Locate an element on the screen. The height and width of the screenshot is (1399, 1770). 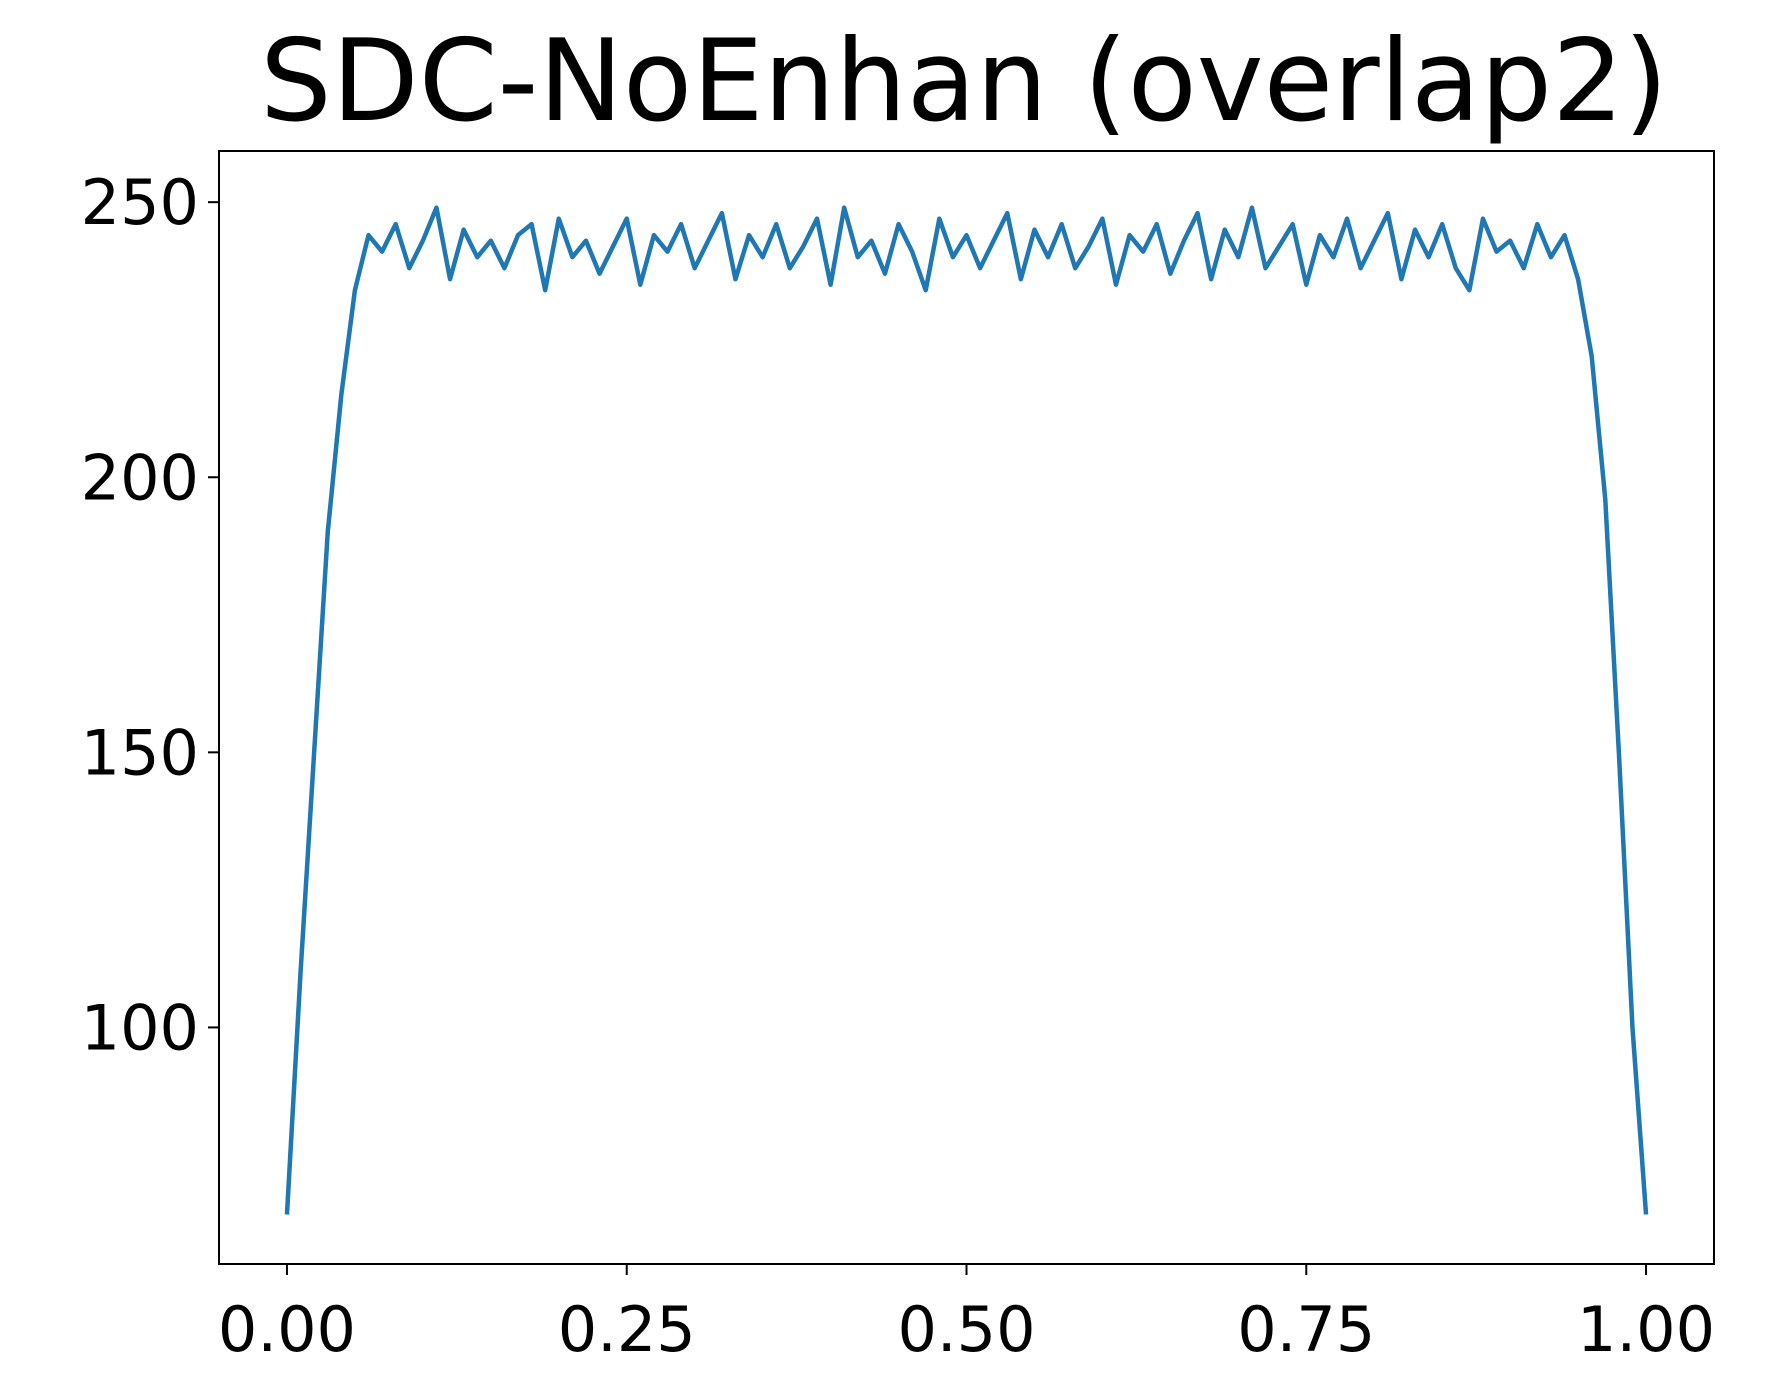
y-tick-label: 250 is located at coordinates (140, 202).